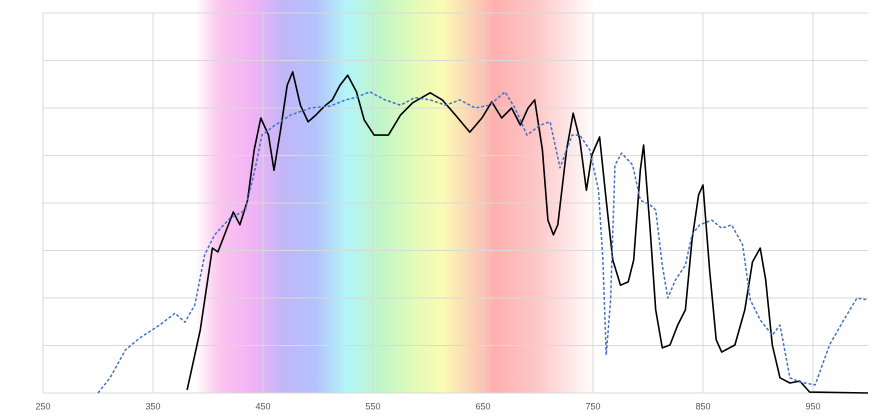  I want to click on x-tick-label: 750, so click(592, 406).